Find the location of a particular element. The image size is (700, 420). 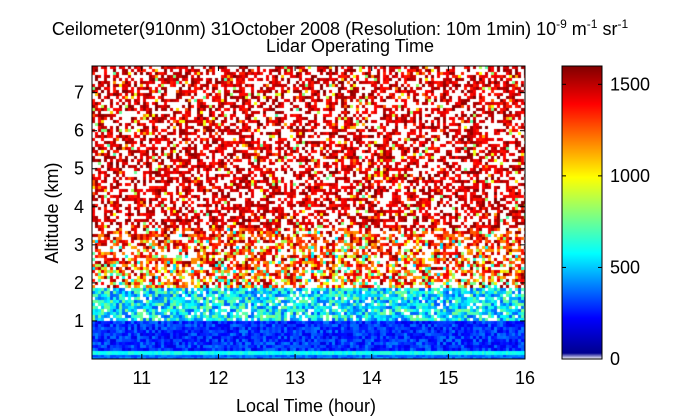

chart-subtitle: Lidar Operating Time is located at coordinates (350, 46).